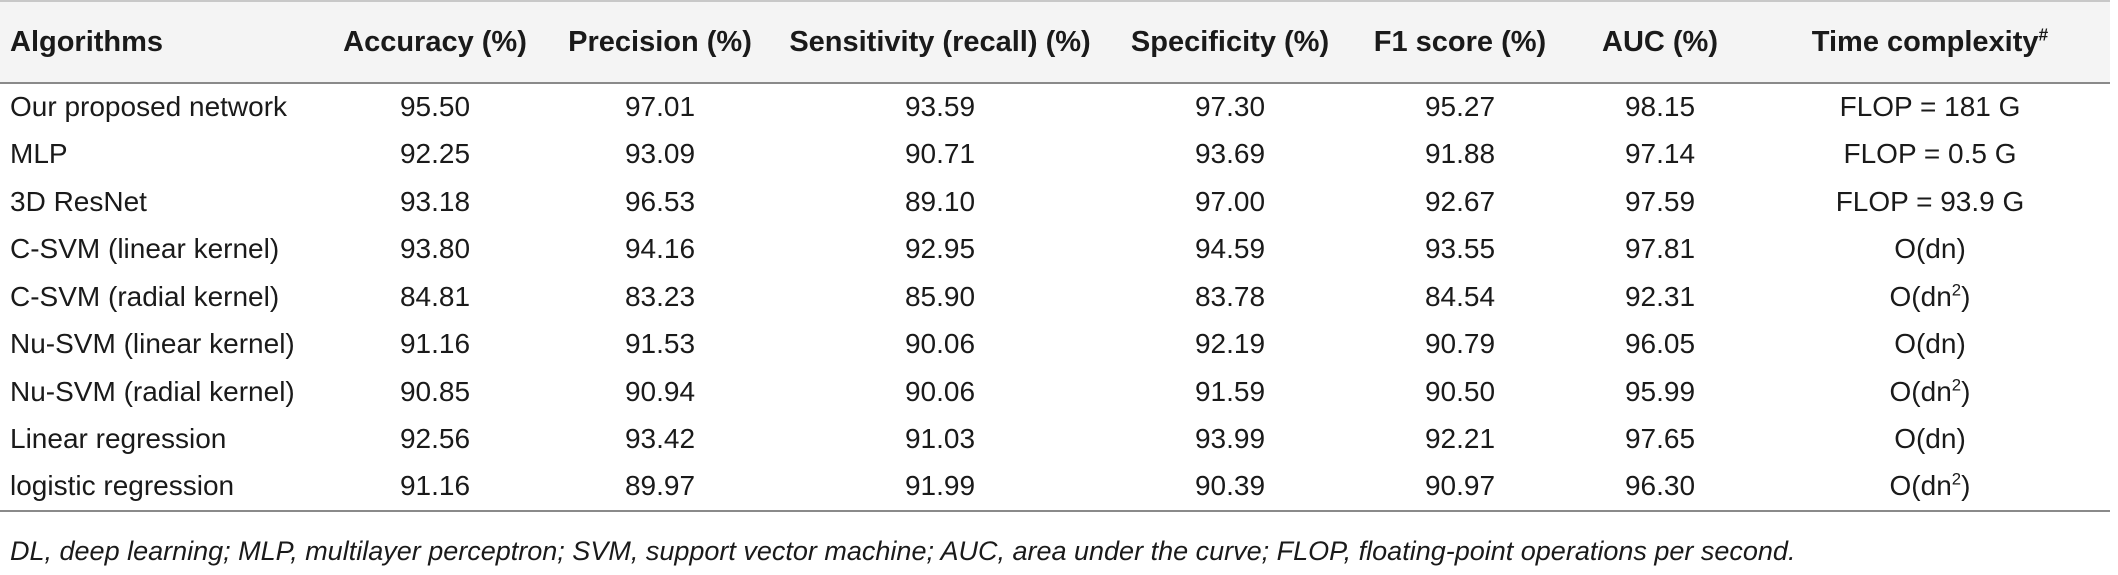  I want to click on header-auc: AUC (%), so click(1660, 42).